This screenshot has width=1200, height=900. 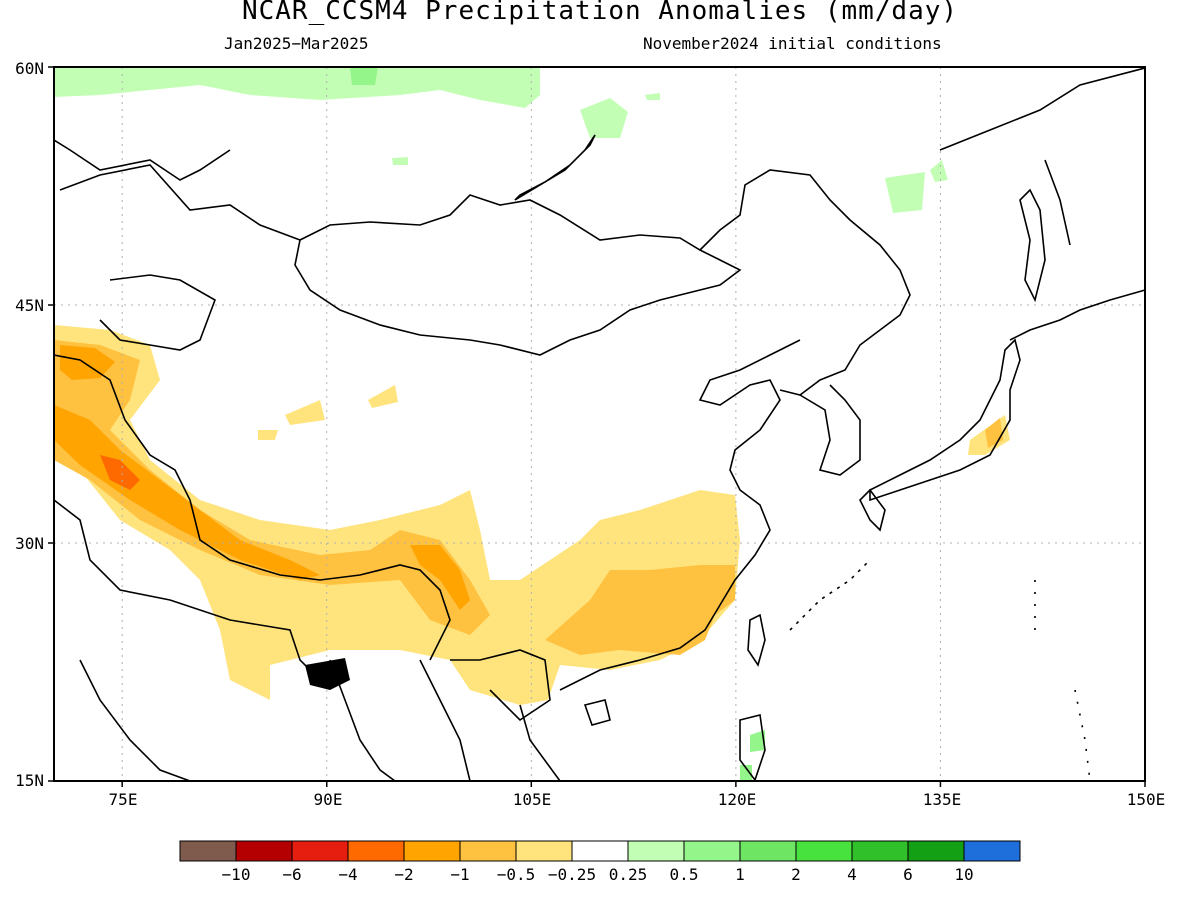 I want to click on anomaly-region-kashmir-core, so click(x=120, y=472).